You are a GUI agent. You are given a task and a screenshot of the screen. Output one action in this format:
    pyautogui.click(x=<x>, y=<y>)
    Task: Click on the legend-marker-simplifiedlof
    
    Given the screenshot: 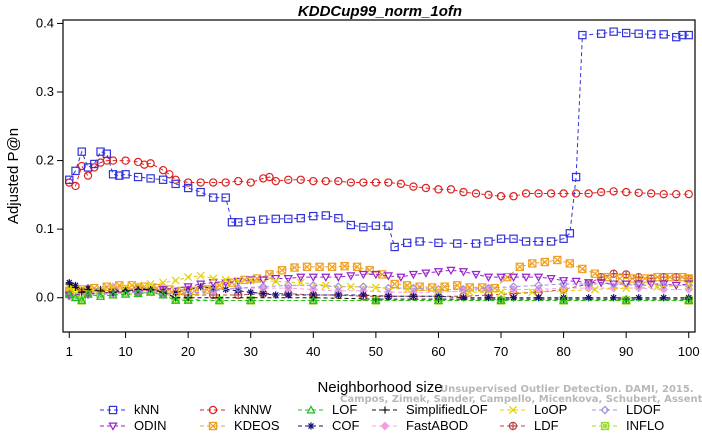 What is the action you would take?
    pyautogui.click(x=385, y=410)
    